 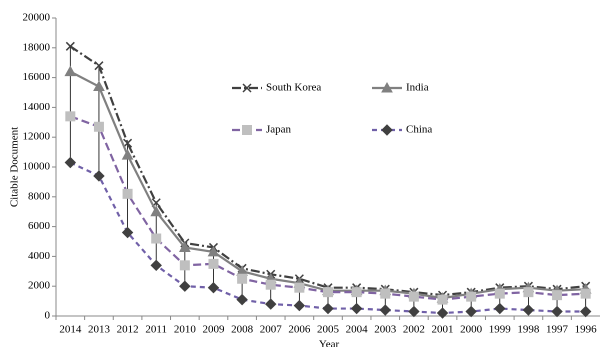 What do you see at coordinates (500, 330) in the screenshot?
I see `x-tick-label: 1999` at bounding box center [500, 330].